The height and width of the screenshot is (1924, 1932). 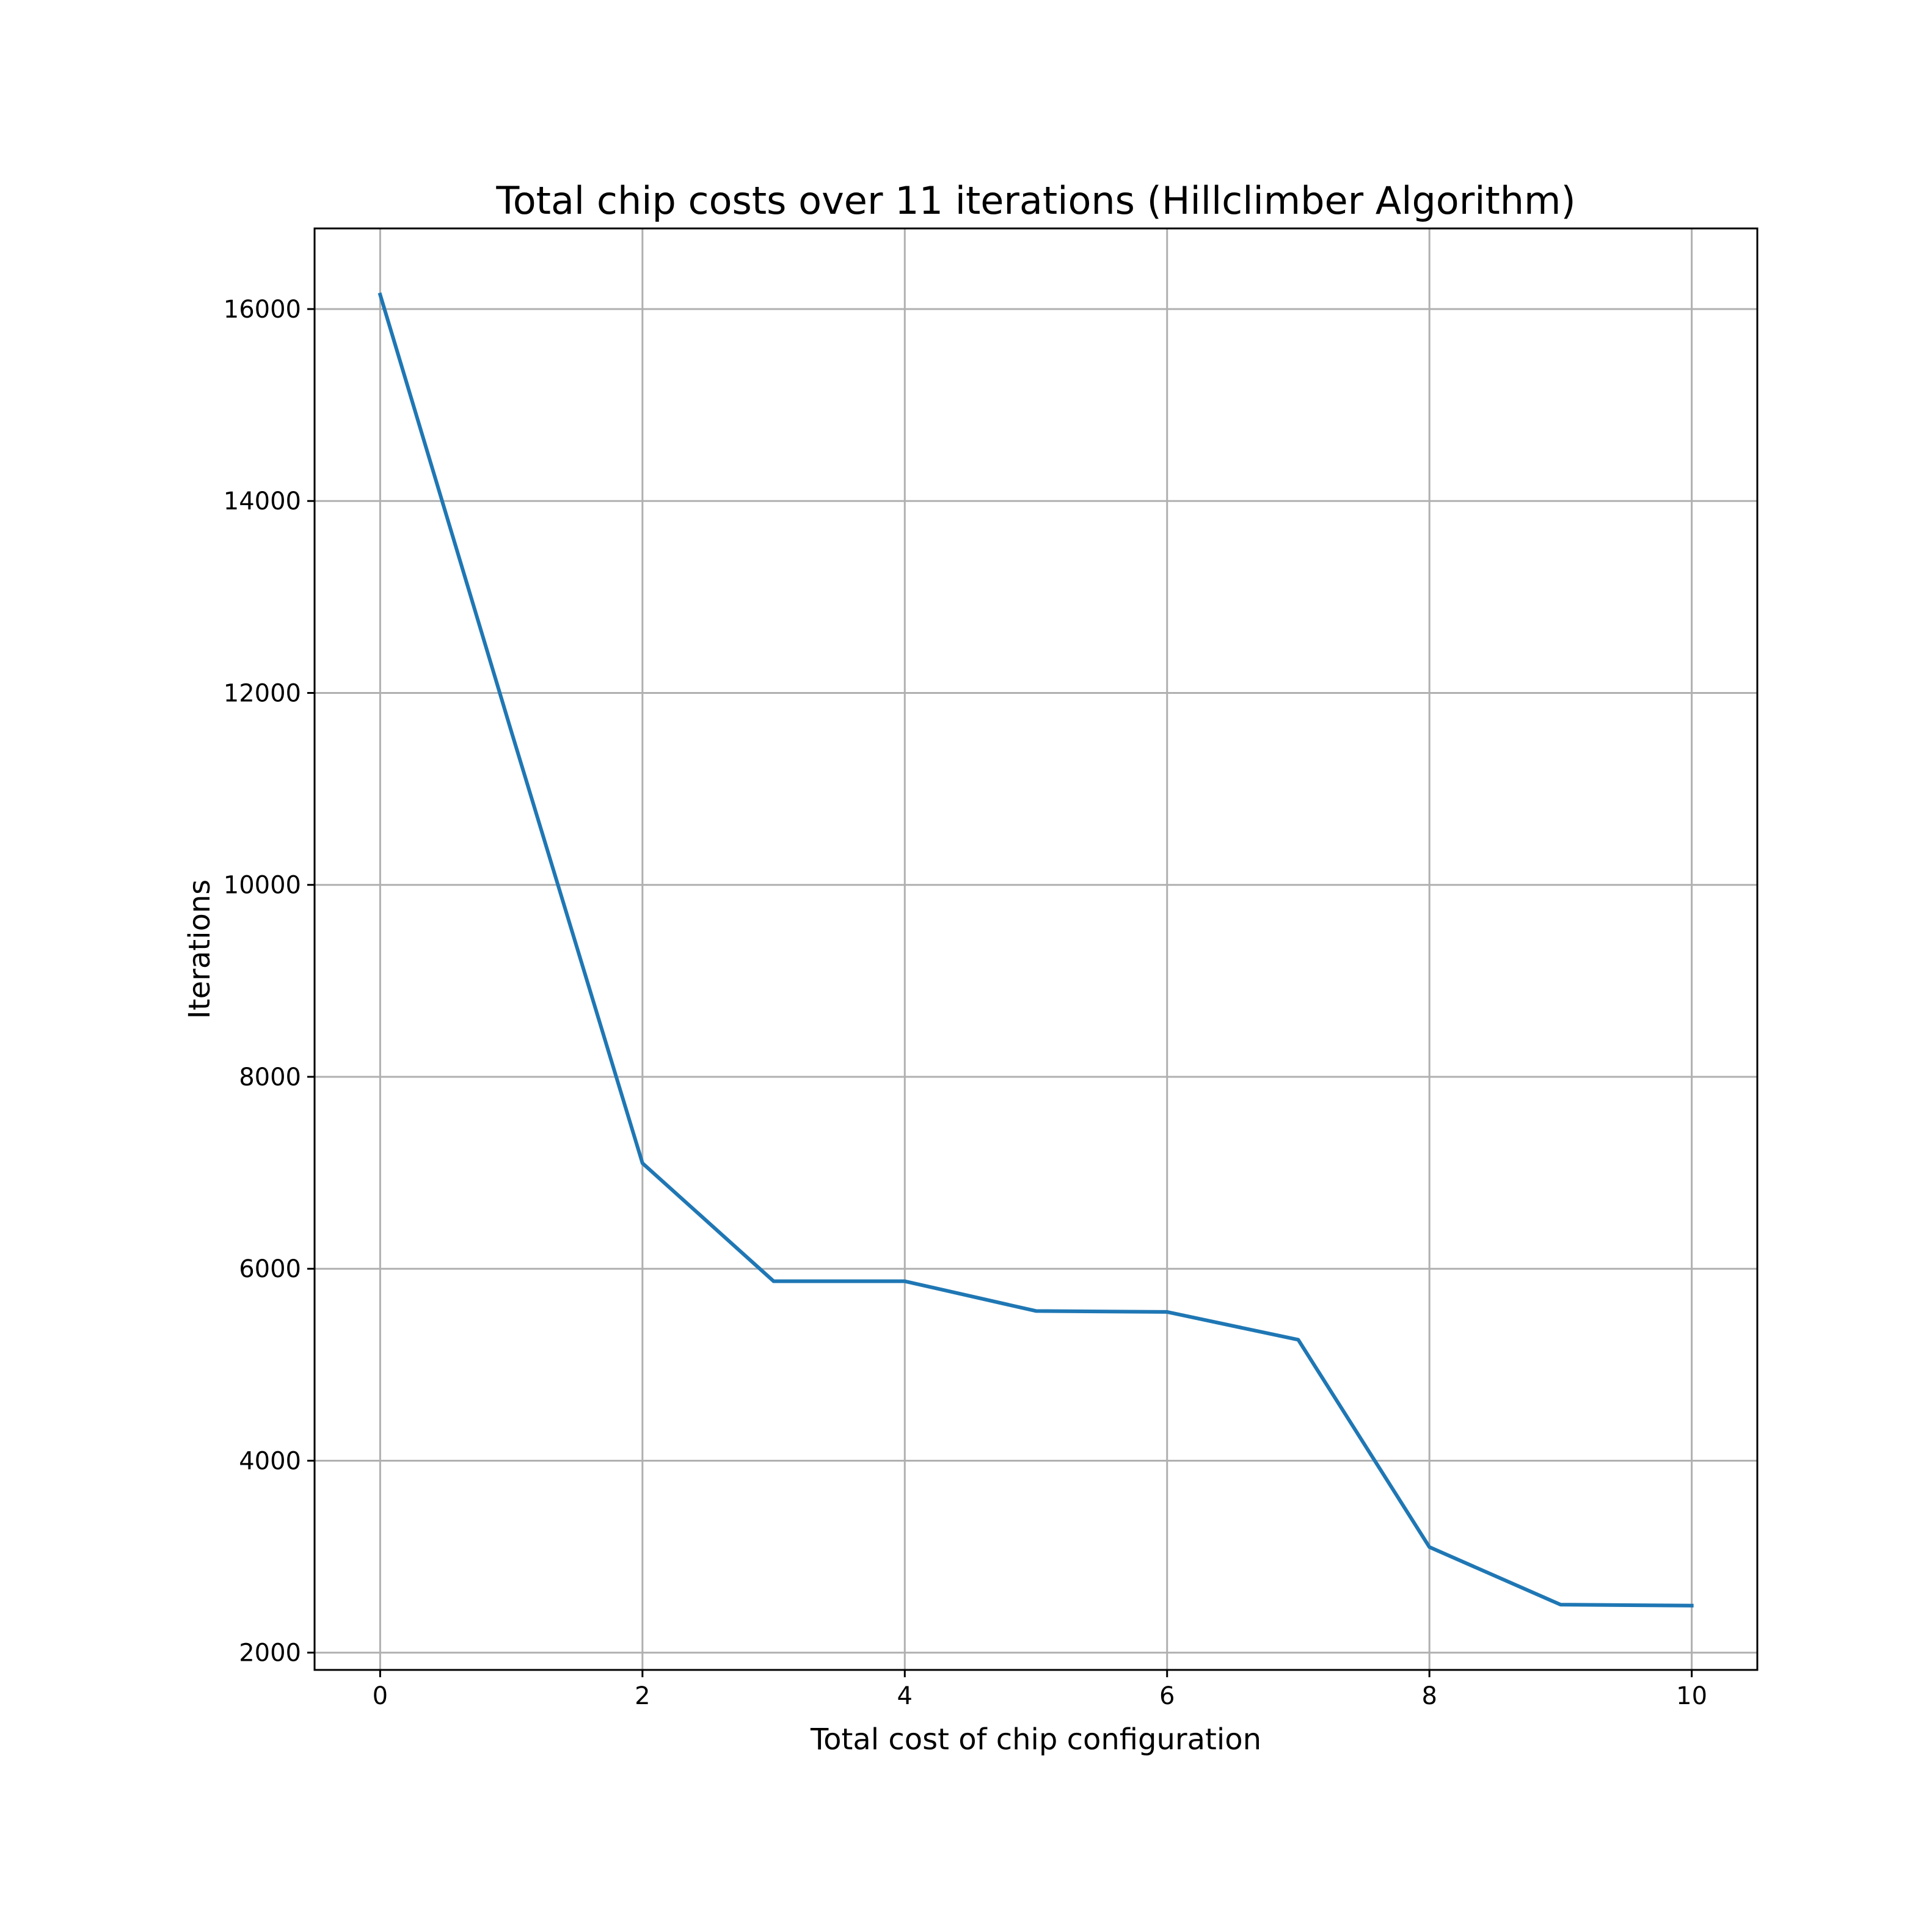 What do you see at coordinates (1035, 1739) in the screenshot?
I see `x-axis-label: Total cost of chip configuration` at bounding box center [1035, 1739].